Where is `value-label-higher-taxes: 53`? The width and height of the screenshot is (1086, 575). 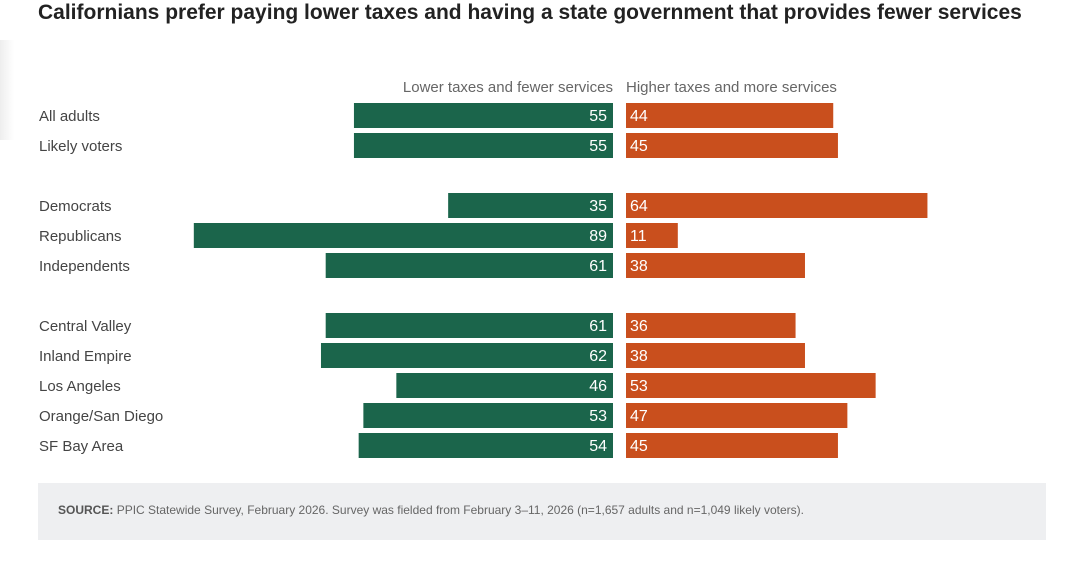
value-label-higher-taxes: 53 is located at coordinates (639, 386).